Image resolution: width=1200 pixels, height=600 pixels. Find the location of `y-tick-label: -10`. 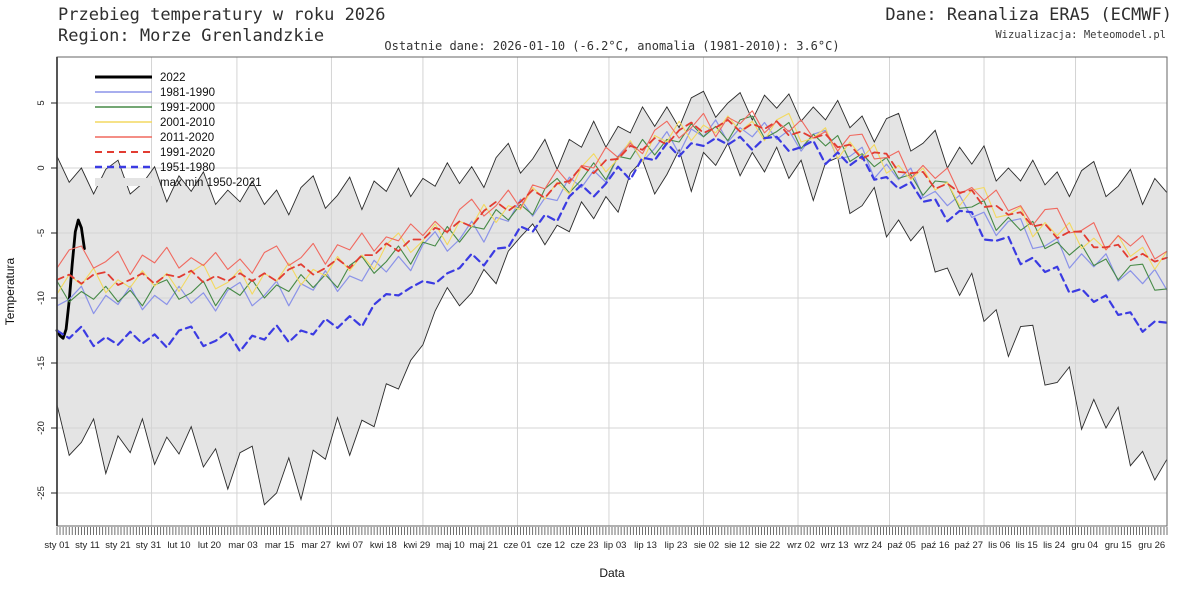

y-tick-label: -10 is located at coordinates (41, 298).